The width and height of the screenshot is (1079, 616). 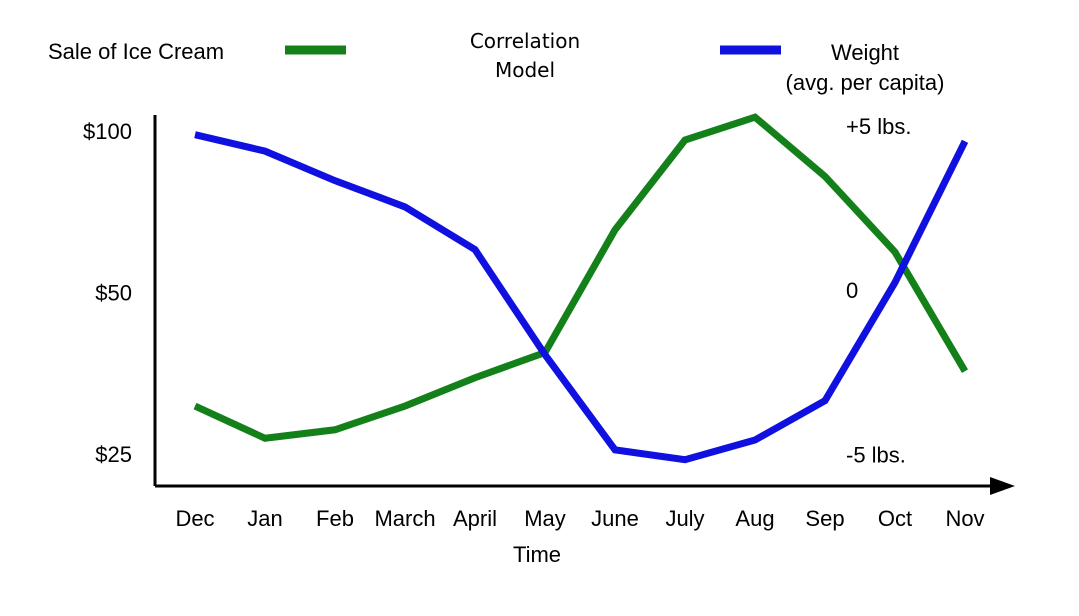 What do you see at coordinates (404, 518) in the screenshot?
I see `x-tick-label: March` at bounding box center [404, 518].